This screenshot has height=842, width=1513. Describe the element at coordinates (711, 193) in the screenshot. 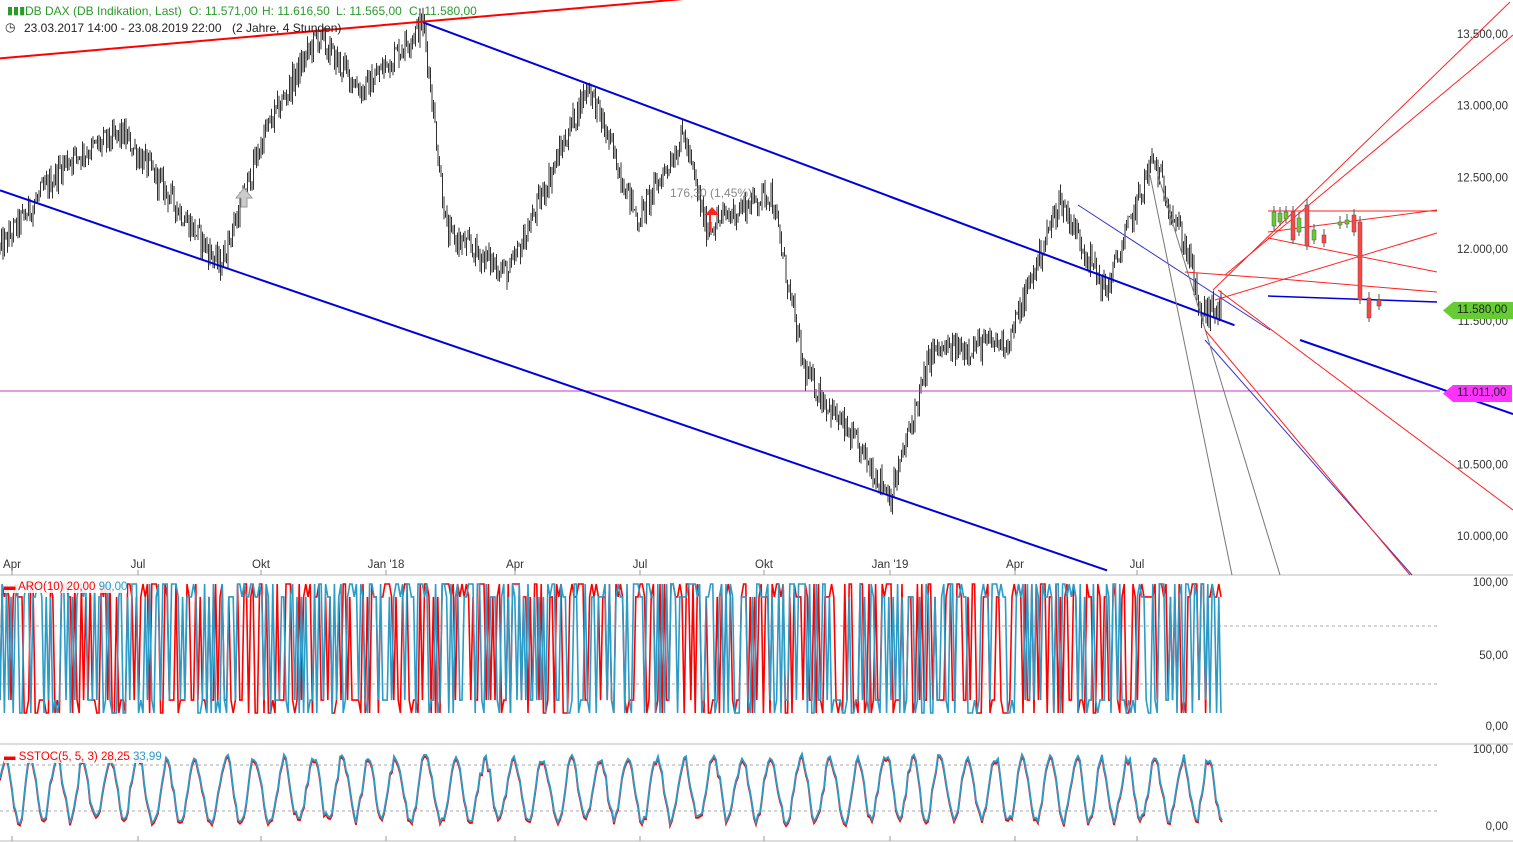

I see `price-change-annotation: 176,30 (1,45%)` at that location.